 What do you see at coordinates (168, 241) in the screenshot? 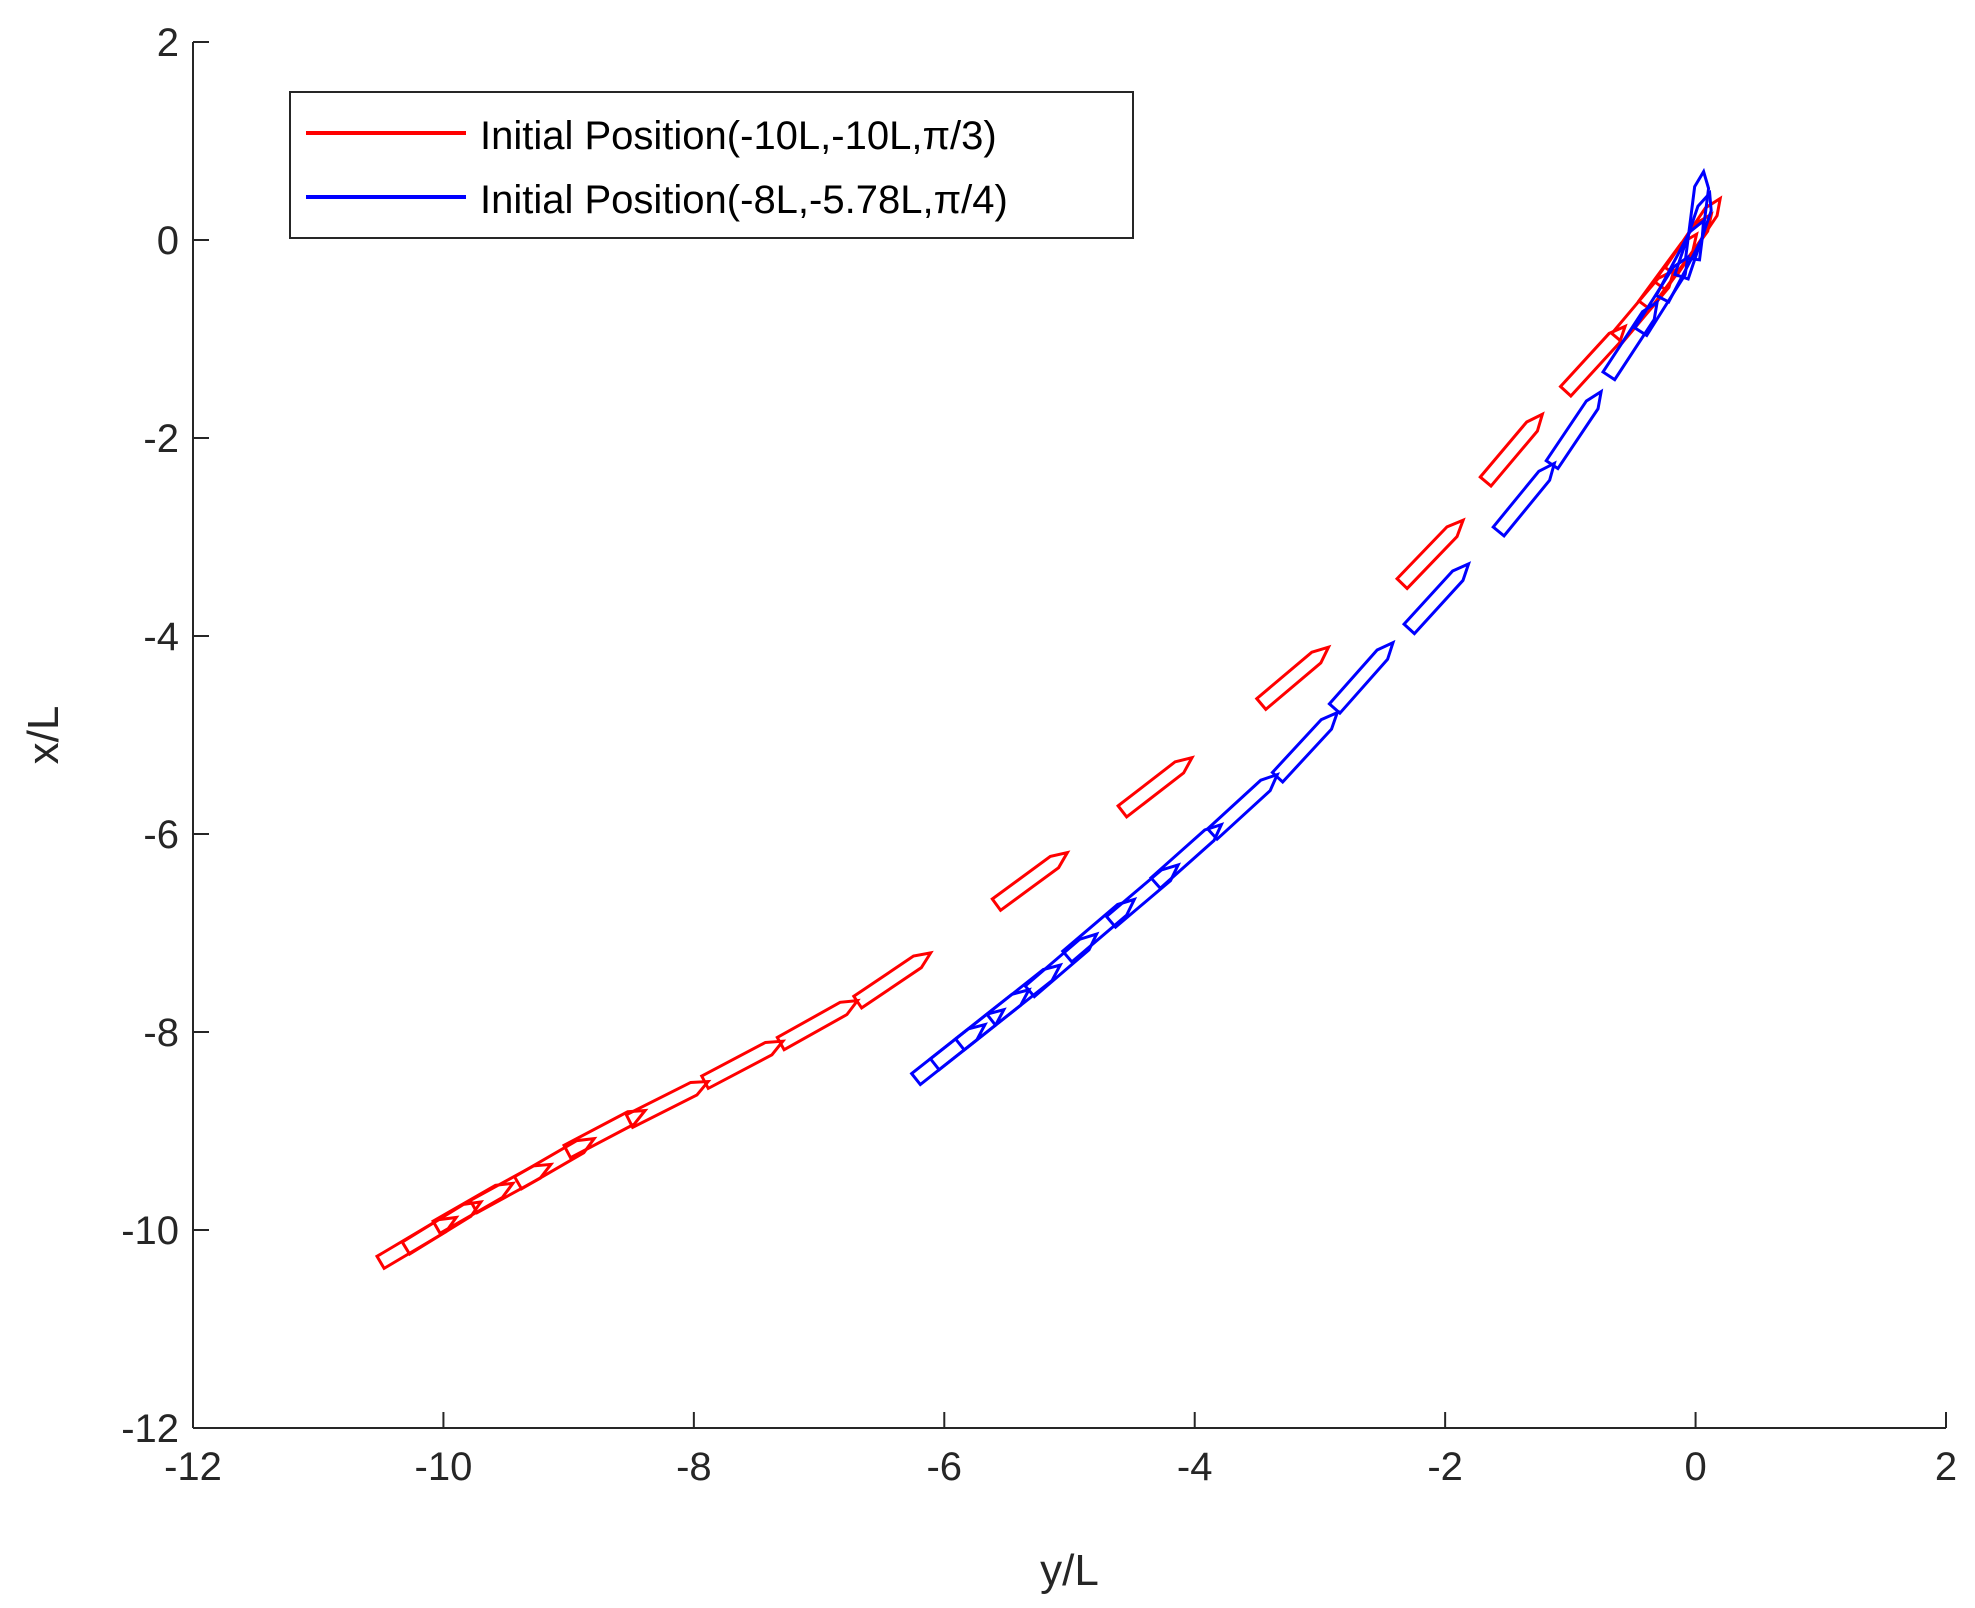
I see `y-tick-label: 0` at bounding box center [168, 241].